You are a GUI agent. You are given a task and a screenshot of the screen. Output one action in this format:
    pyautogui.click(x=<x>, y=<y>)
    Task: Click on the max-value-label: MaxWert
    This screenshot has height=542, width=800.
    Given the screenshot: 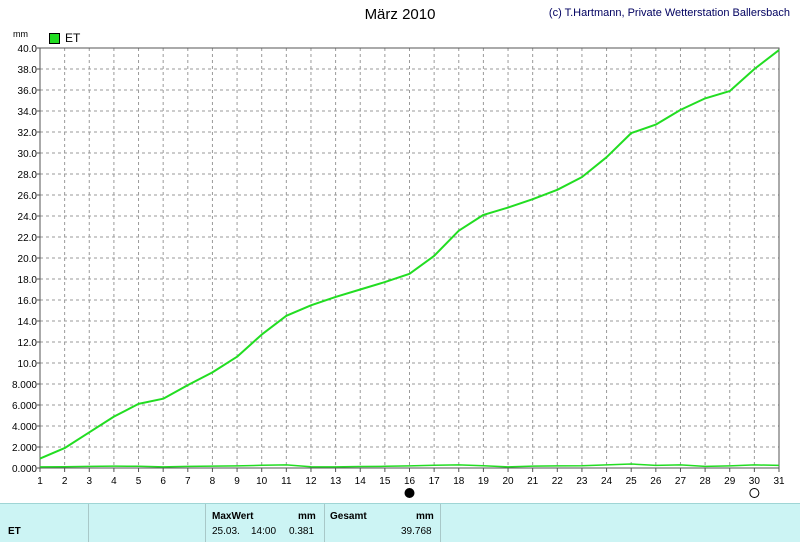 What is the action you would take?
    pyautogui.click(x=233, y=516)
    